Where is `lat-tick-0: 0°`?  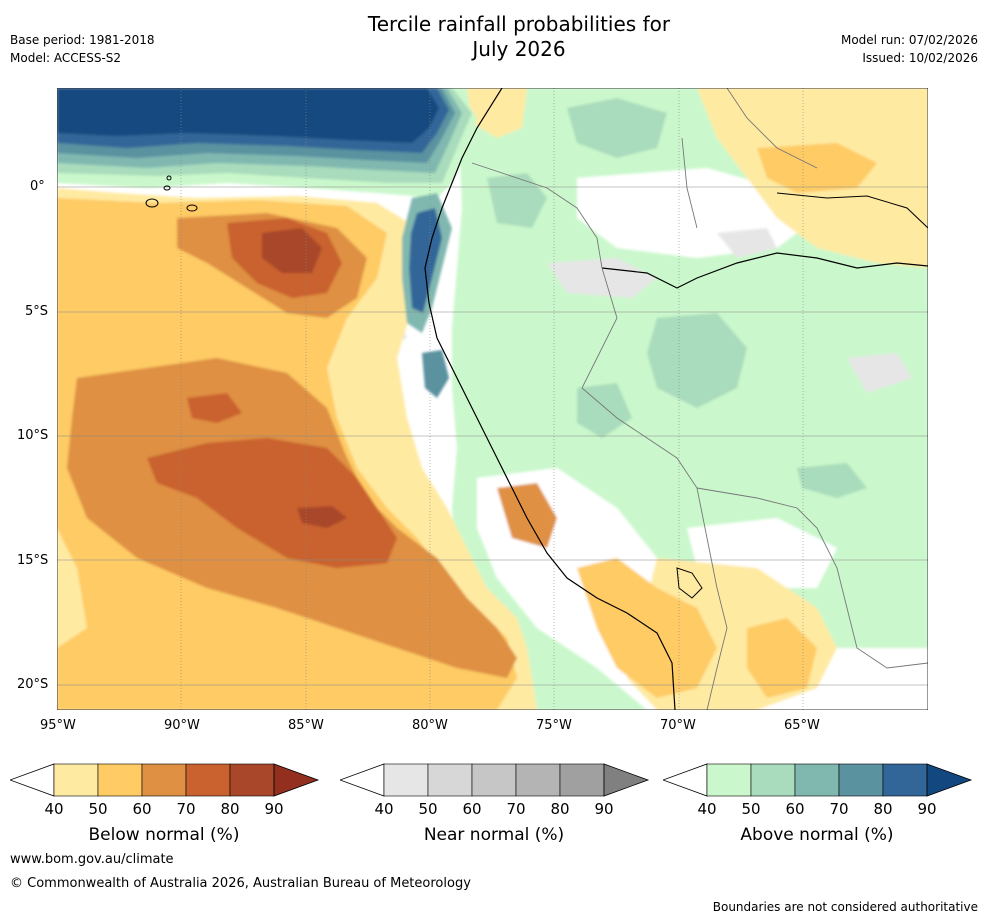 lat-tick-0: 0° is located at coordinates (37, 186).